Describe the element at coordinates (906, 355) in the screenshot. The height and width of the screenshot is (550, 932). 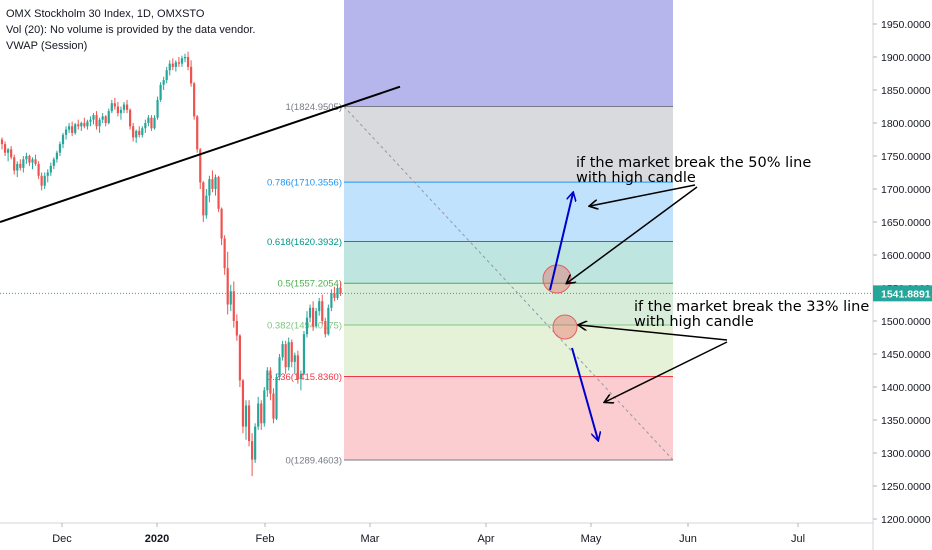
I see `price-tick-label: 1450.0000` at that location.